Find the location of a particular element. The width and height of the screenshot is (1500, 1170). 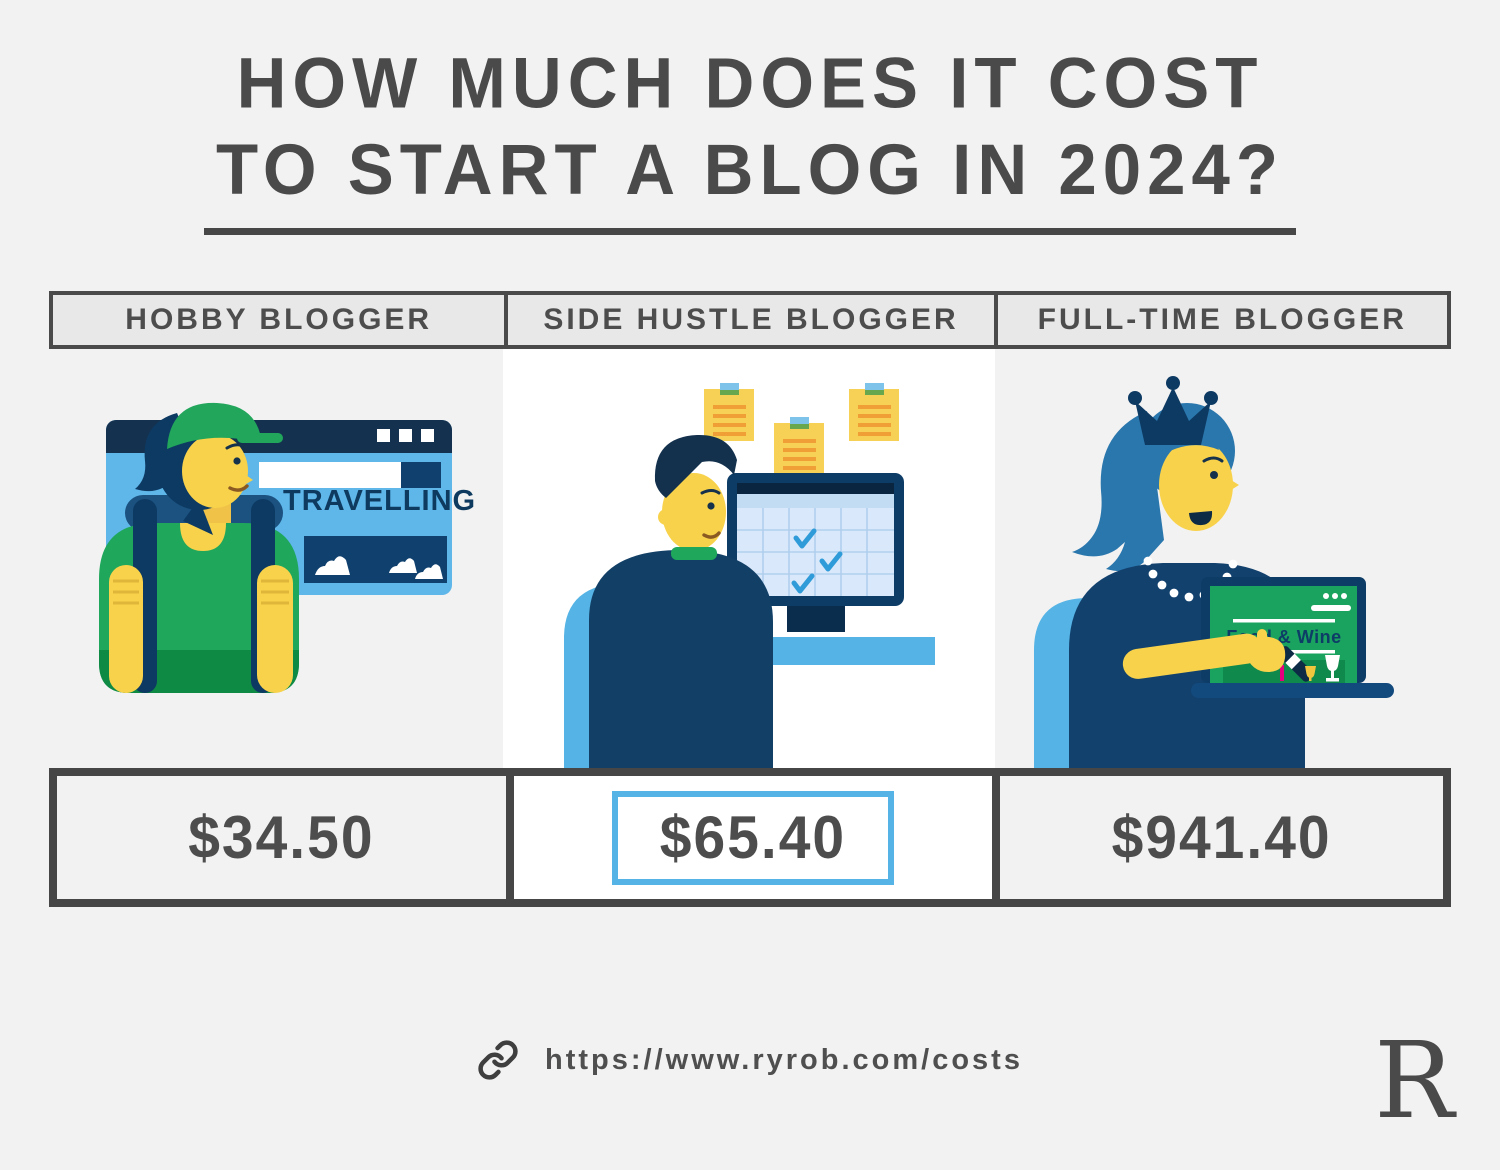

monitor is located at coordinates (815, 552).